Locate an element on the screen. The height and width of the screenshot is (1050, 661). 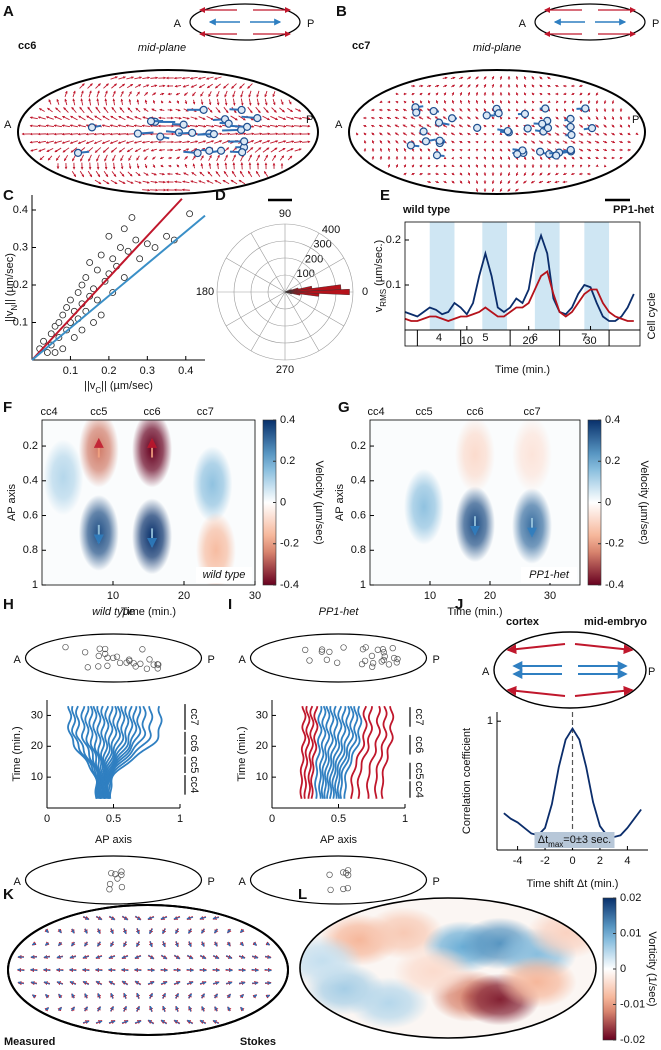
legend-stokes: Stokes is located at coordinates (258, 1042).